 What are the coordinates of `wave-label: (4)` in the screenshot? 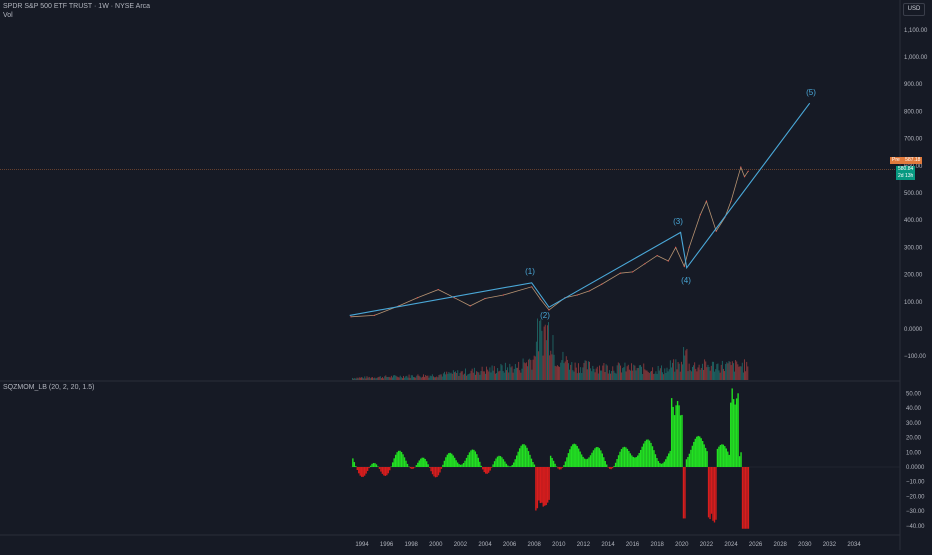 It's located at (686, 280).